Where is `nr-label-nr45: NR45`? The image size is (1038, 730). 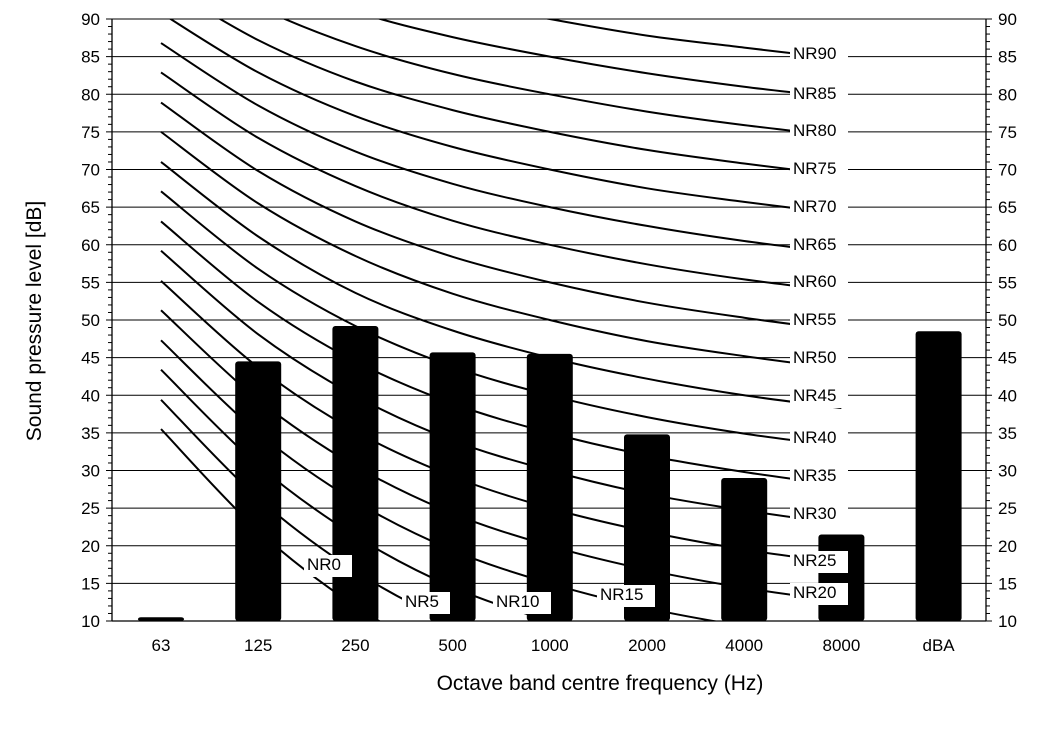
nr-label-nr45: NR45 is located at coordinates (814, 395).